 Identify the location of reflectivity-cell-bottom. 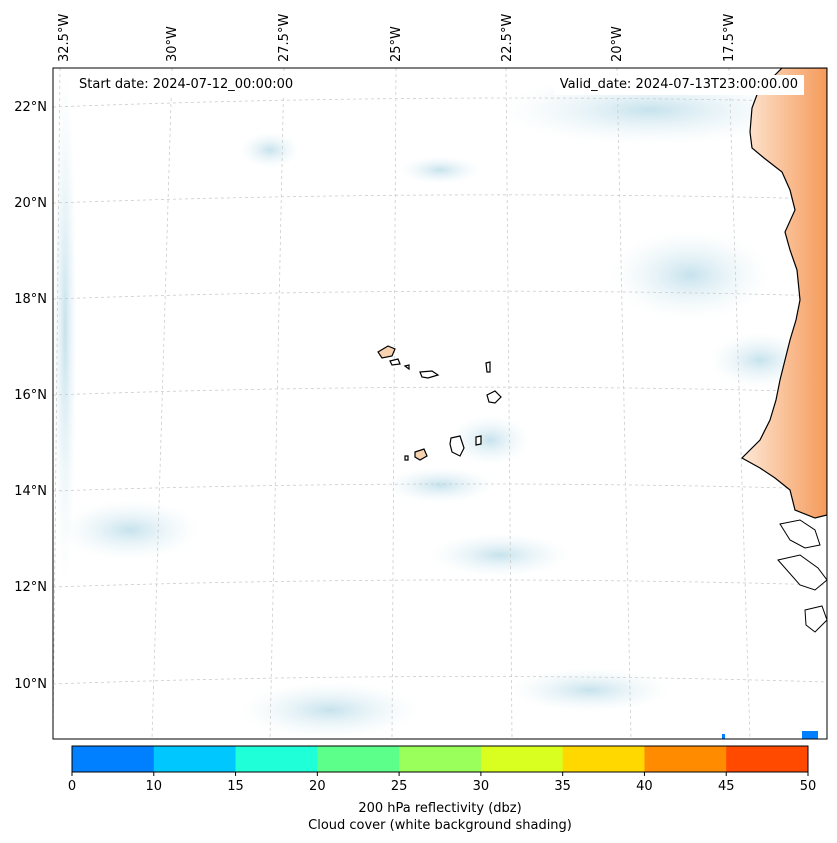
(723, 736).